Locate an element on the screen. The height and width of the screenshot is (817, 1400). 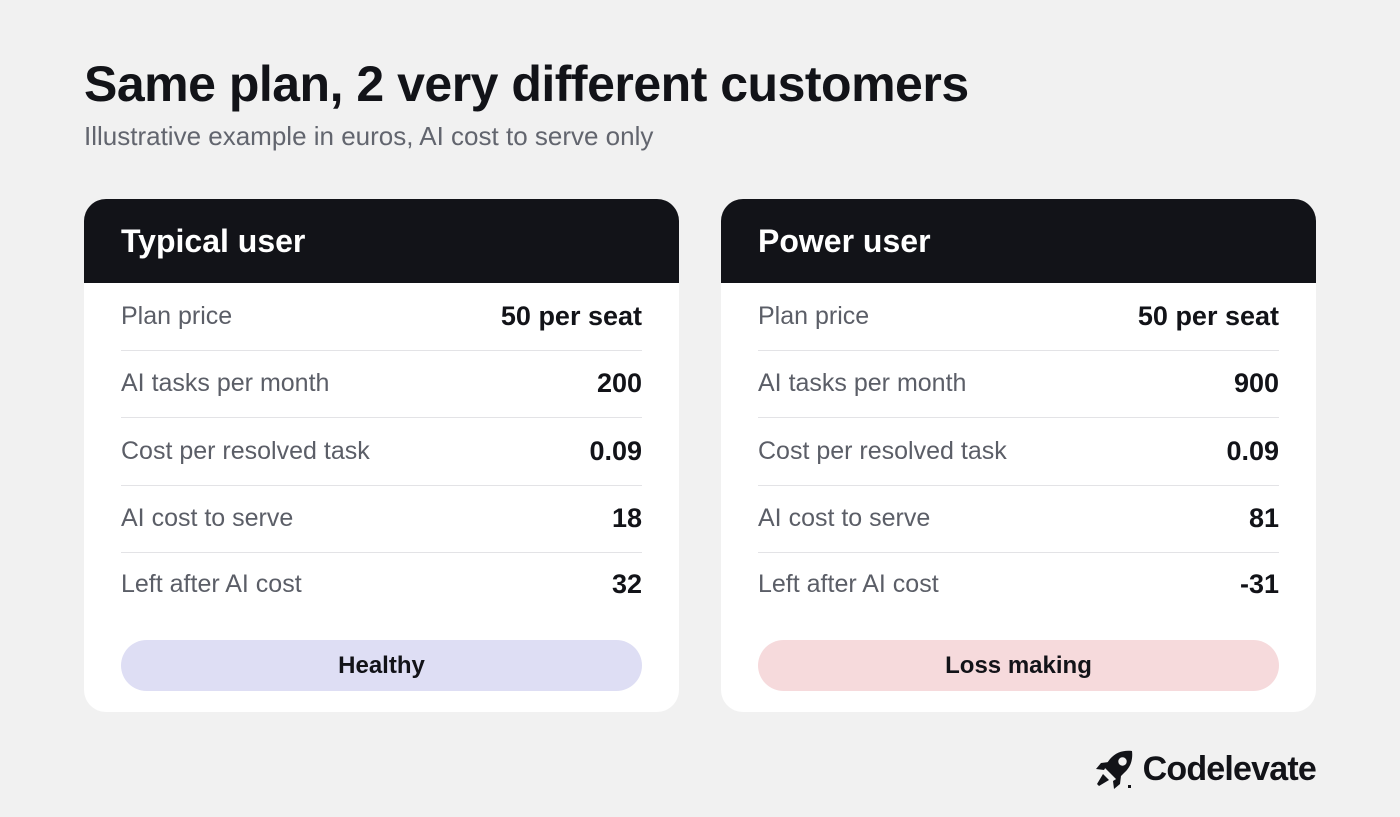
row-left-after-cost: Left after AI cost 32 is located at coordinates (381, 584).